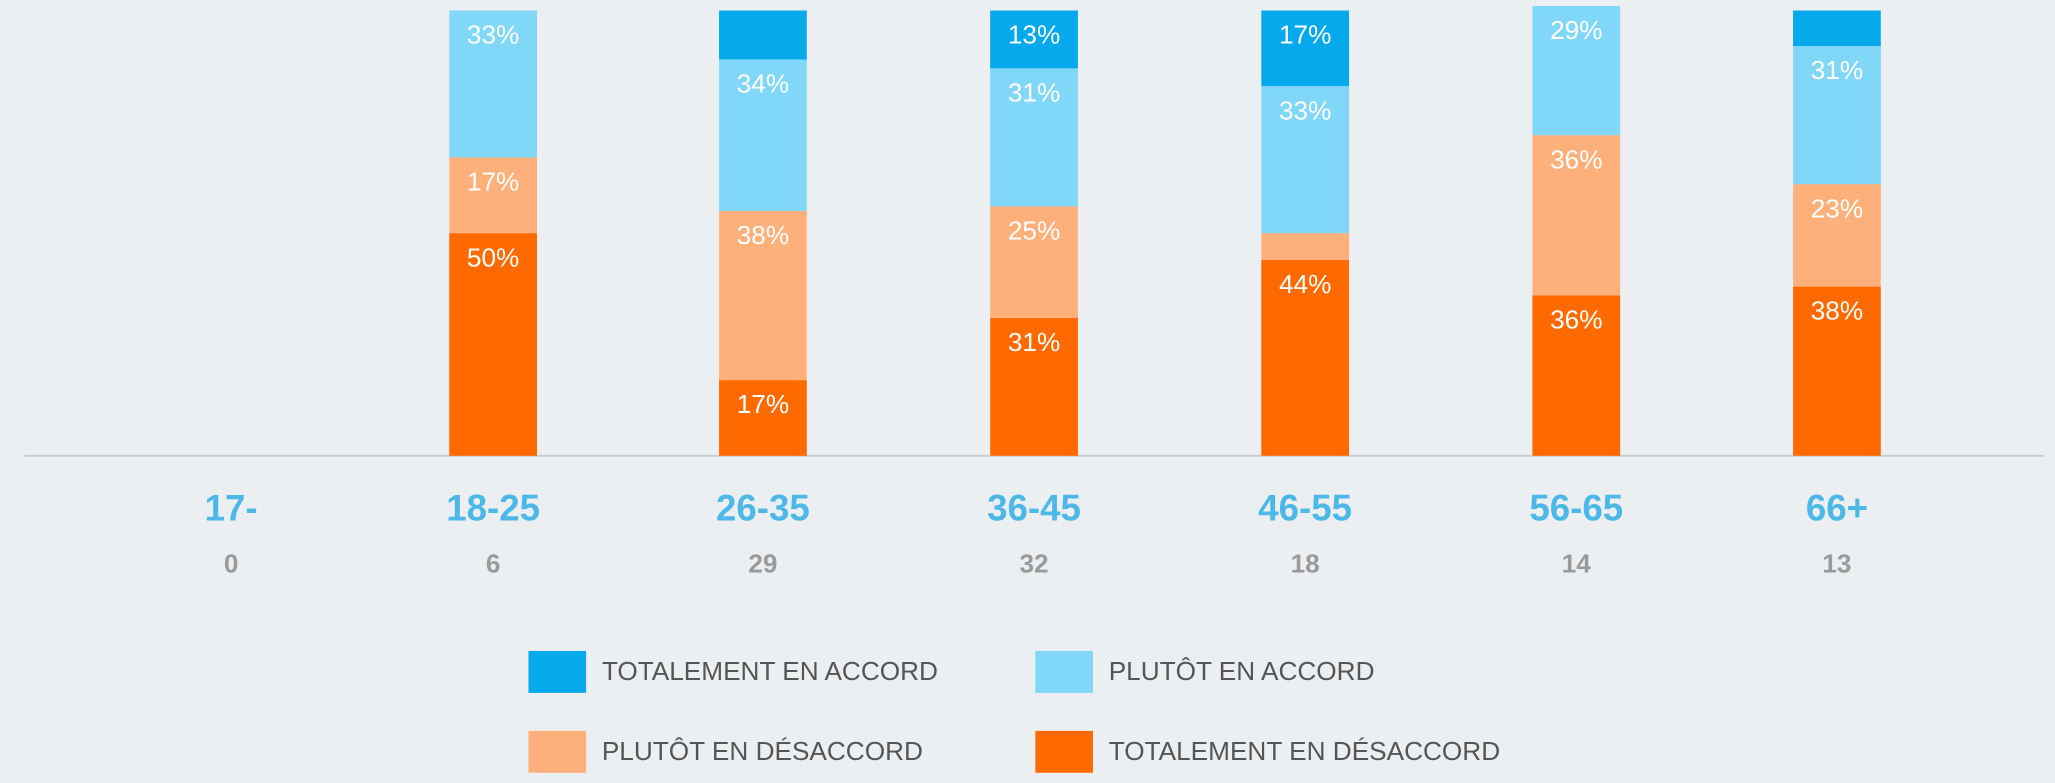  What do you see at coordinates (1576, 507) in the screenshot?
I see `x-tick-label: 56-65` at bounding box center [1576, 507].